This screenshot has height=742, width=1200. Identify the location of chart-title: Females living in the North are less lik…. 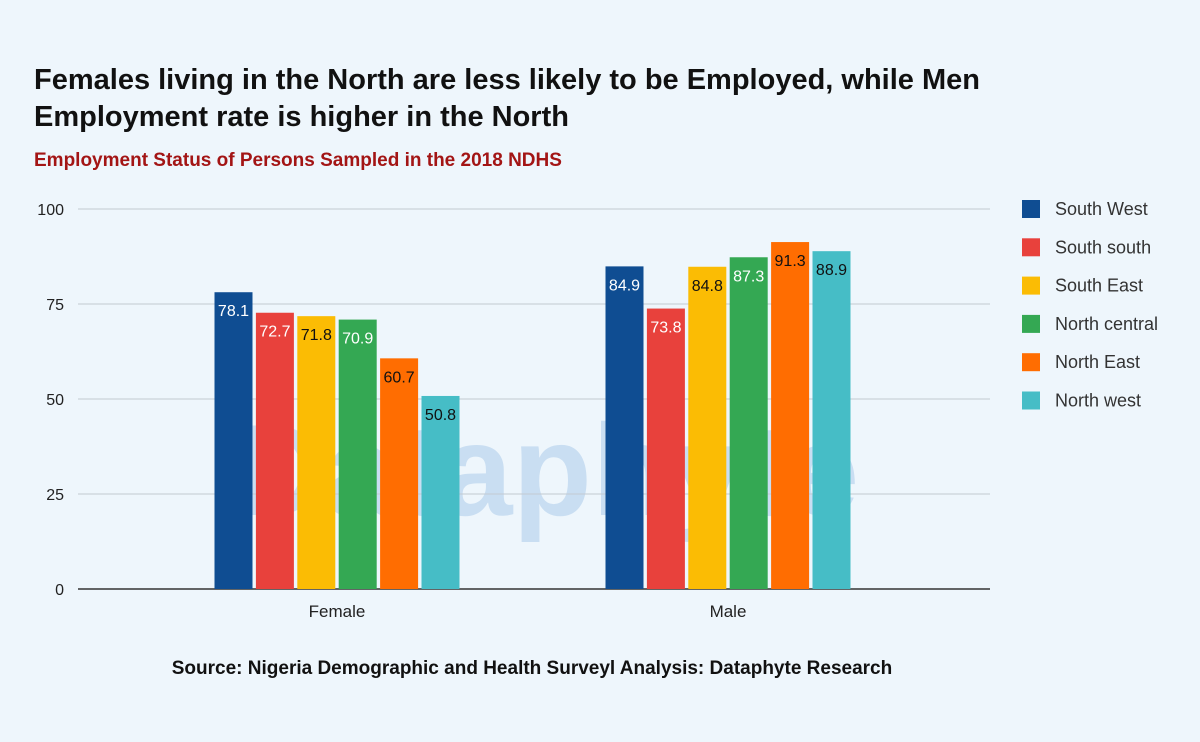
(507, 98).